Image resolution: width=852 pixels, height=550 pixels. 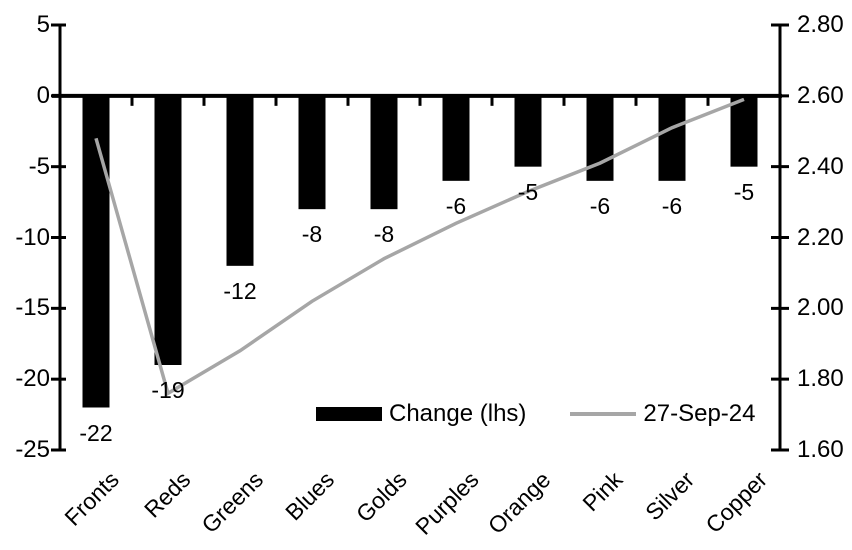 What do you see at coordinates (43, 95) in the screenshot?
I see `left-axis-tick-label: 0` at bounding box center [43, 95].